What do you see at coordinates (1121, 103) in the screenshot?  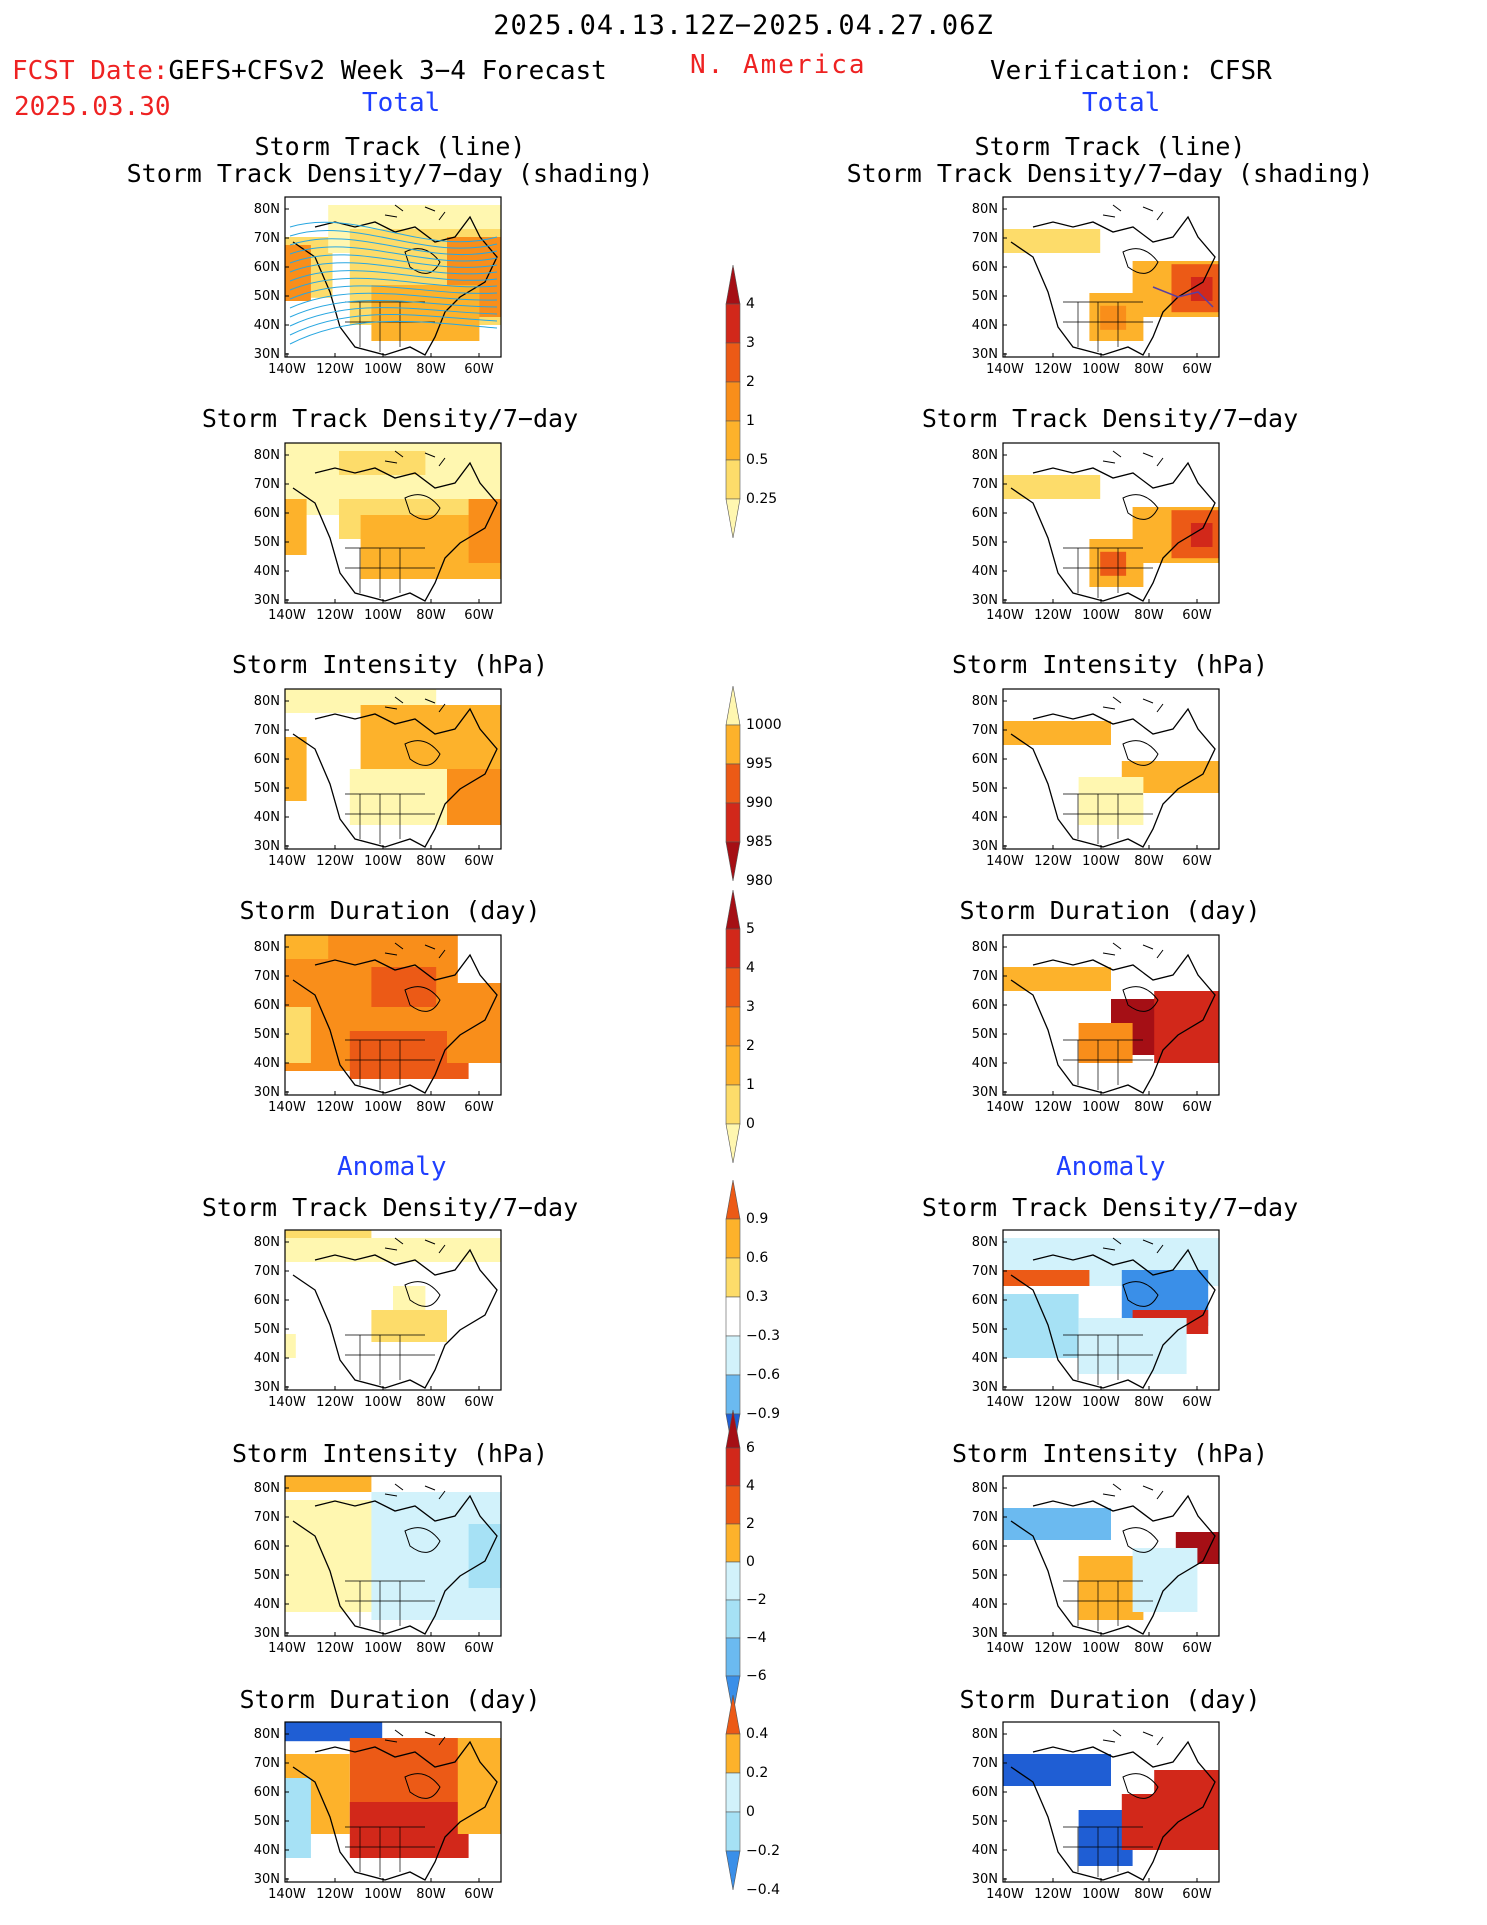 I see `total-label-right: Total` at bounding box center [1121, 103].